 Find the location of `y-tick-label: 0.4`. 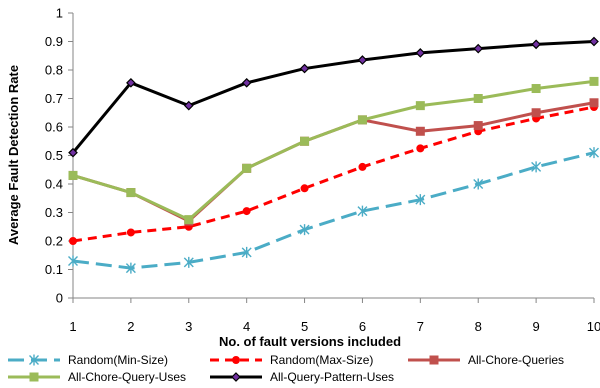

y-tick-label: 0.4 is located at coordinates (54, 184).